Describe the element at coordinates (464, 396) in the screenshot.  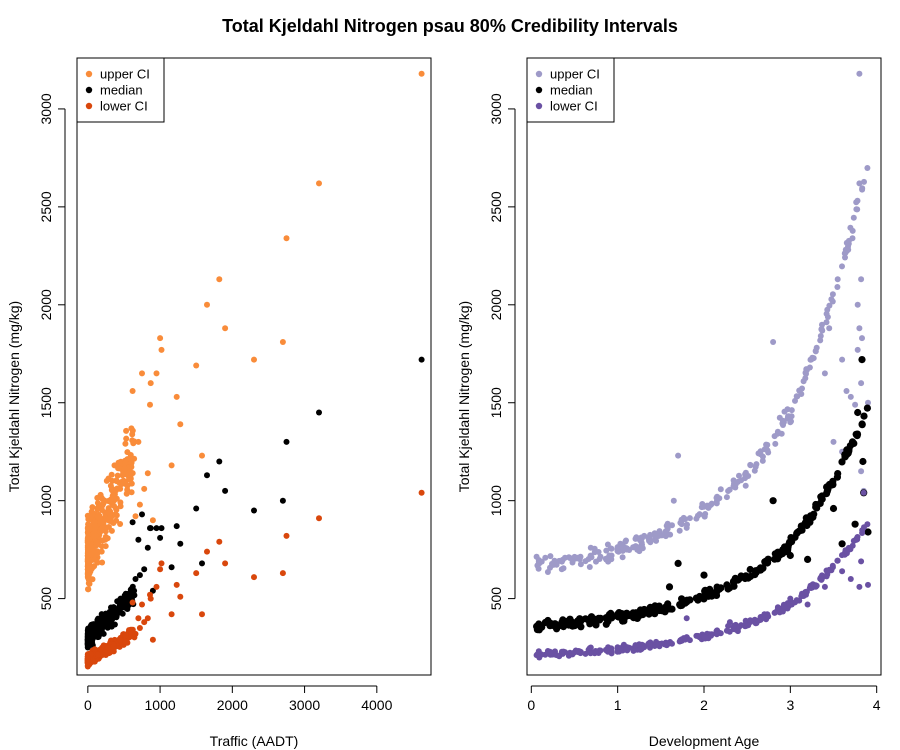
I see `panel2-y-axis-label: Total Kjeldahl Nitrogen (mg/kg)` at that location.